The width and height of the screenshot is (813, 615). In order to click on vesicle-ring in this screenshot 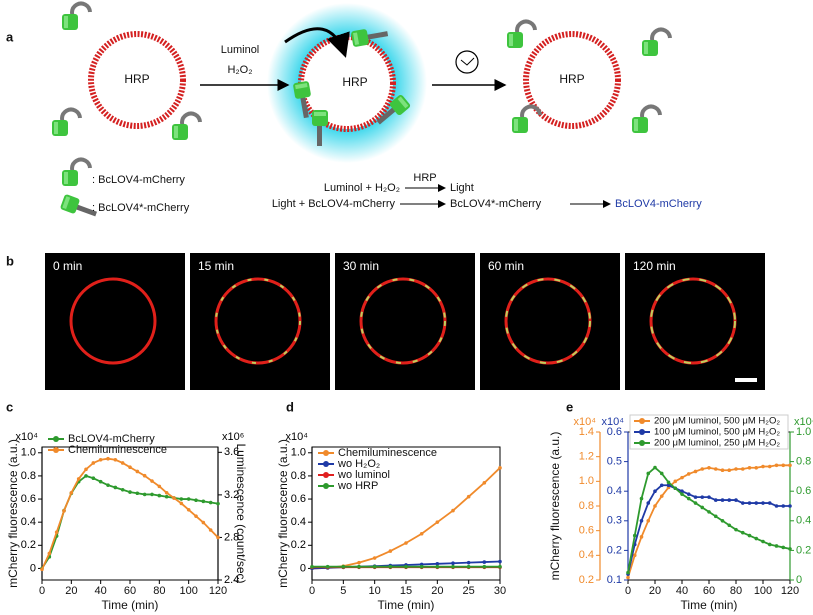, I will do `click(113, 321)`.